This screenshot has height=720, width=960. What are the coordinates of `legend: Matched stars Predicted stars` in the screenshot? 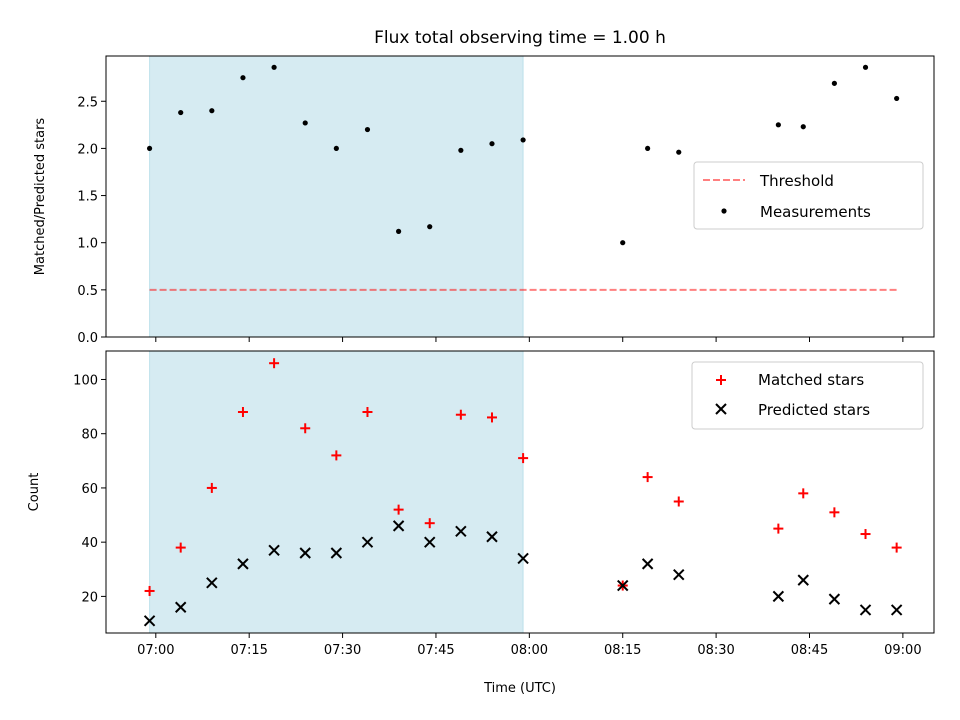 It's located at (807, 395).